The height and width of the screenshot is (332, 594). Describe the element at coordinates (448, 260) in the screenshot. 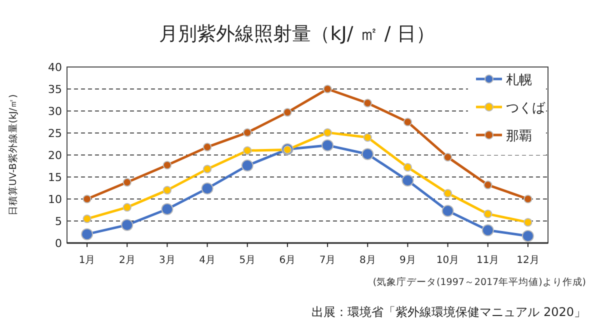

I see `x-tick-label: 10月` at that location.